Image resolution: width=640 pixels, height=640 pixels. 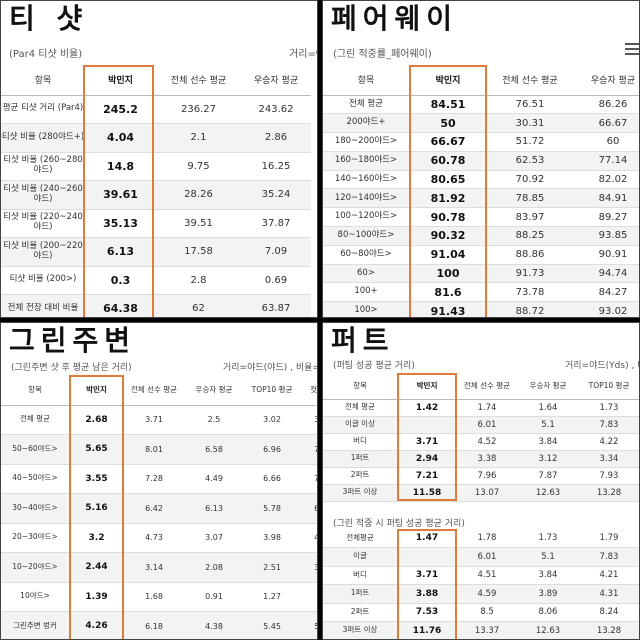 I want to click on fairway-header-cell: 항목, so click(x=366, y=80).